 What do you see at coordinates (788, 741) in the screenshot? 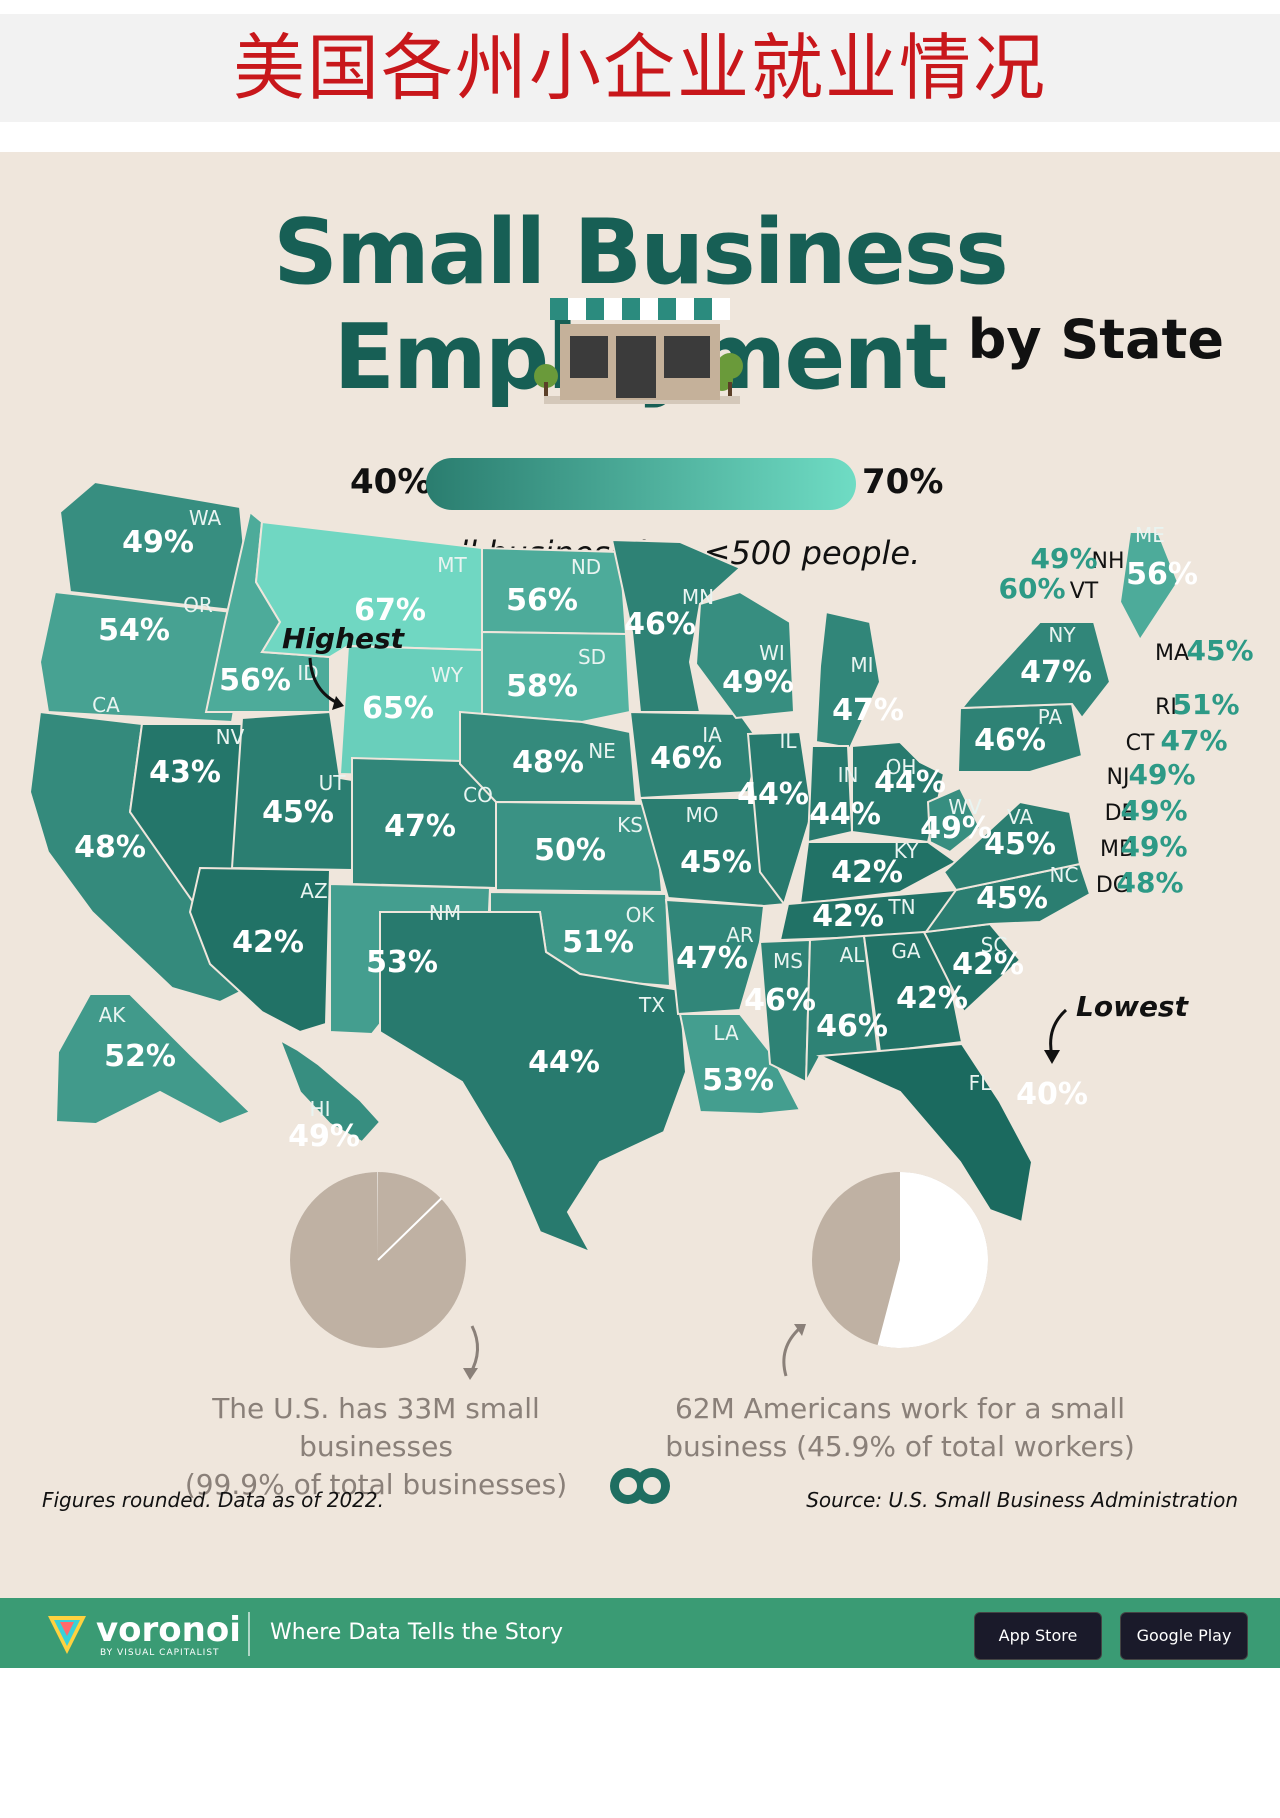
I see `state-code-il: IL` at bounding box center [788, 741].